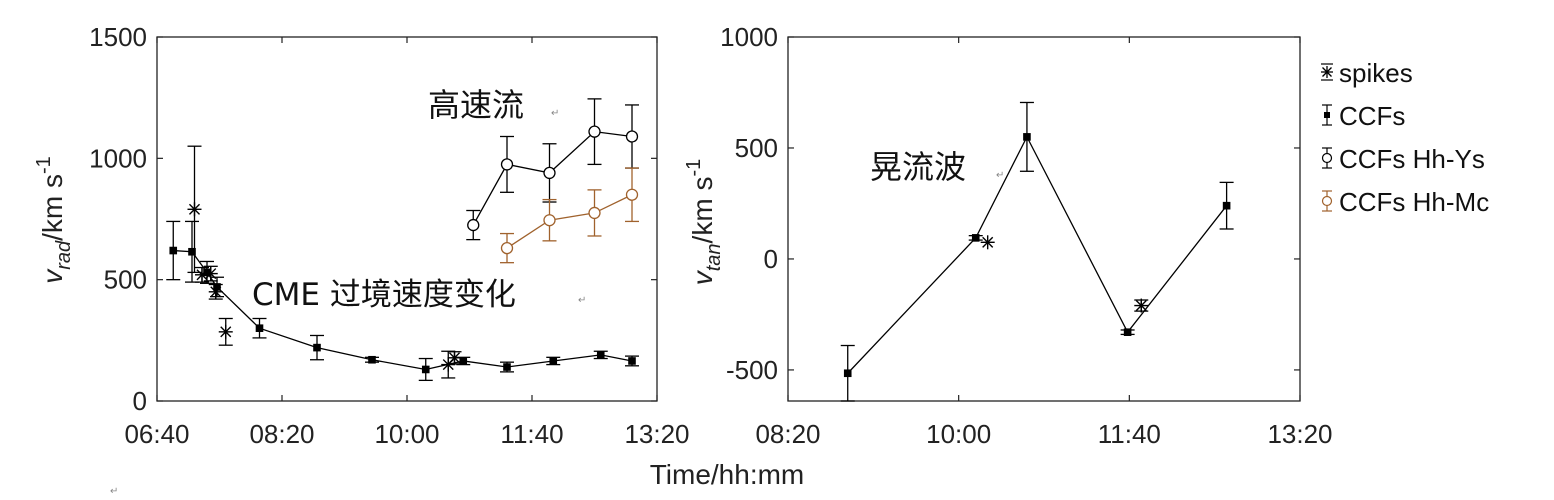 Image resolution: width=1554 pixels, height=500 pixels. What do you see at coordinates (727, 474) in the screenshot?
I see `x-axis-label: Time/hh:mm` at bounding box center [727, 474].